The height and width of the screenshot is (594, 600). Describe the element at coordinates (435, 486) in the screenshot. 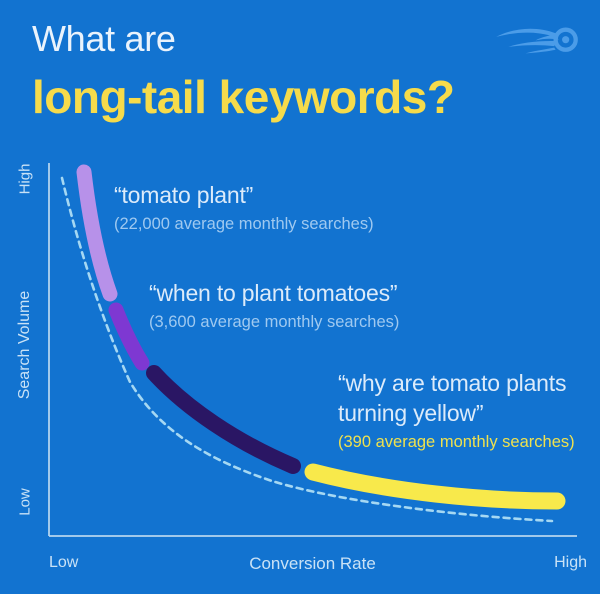

I see `curve-segment-tail-end` at that location.